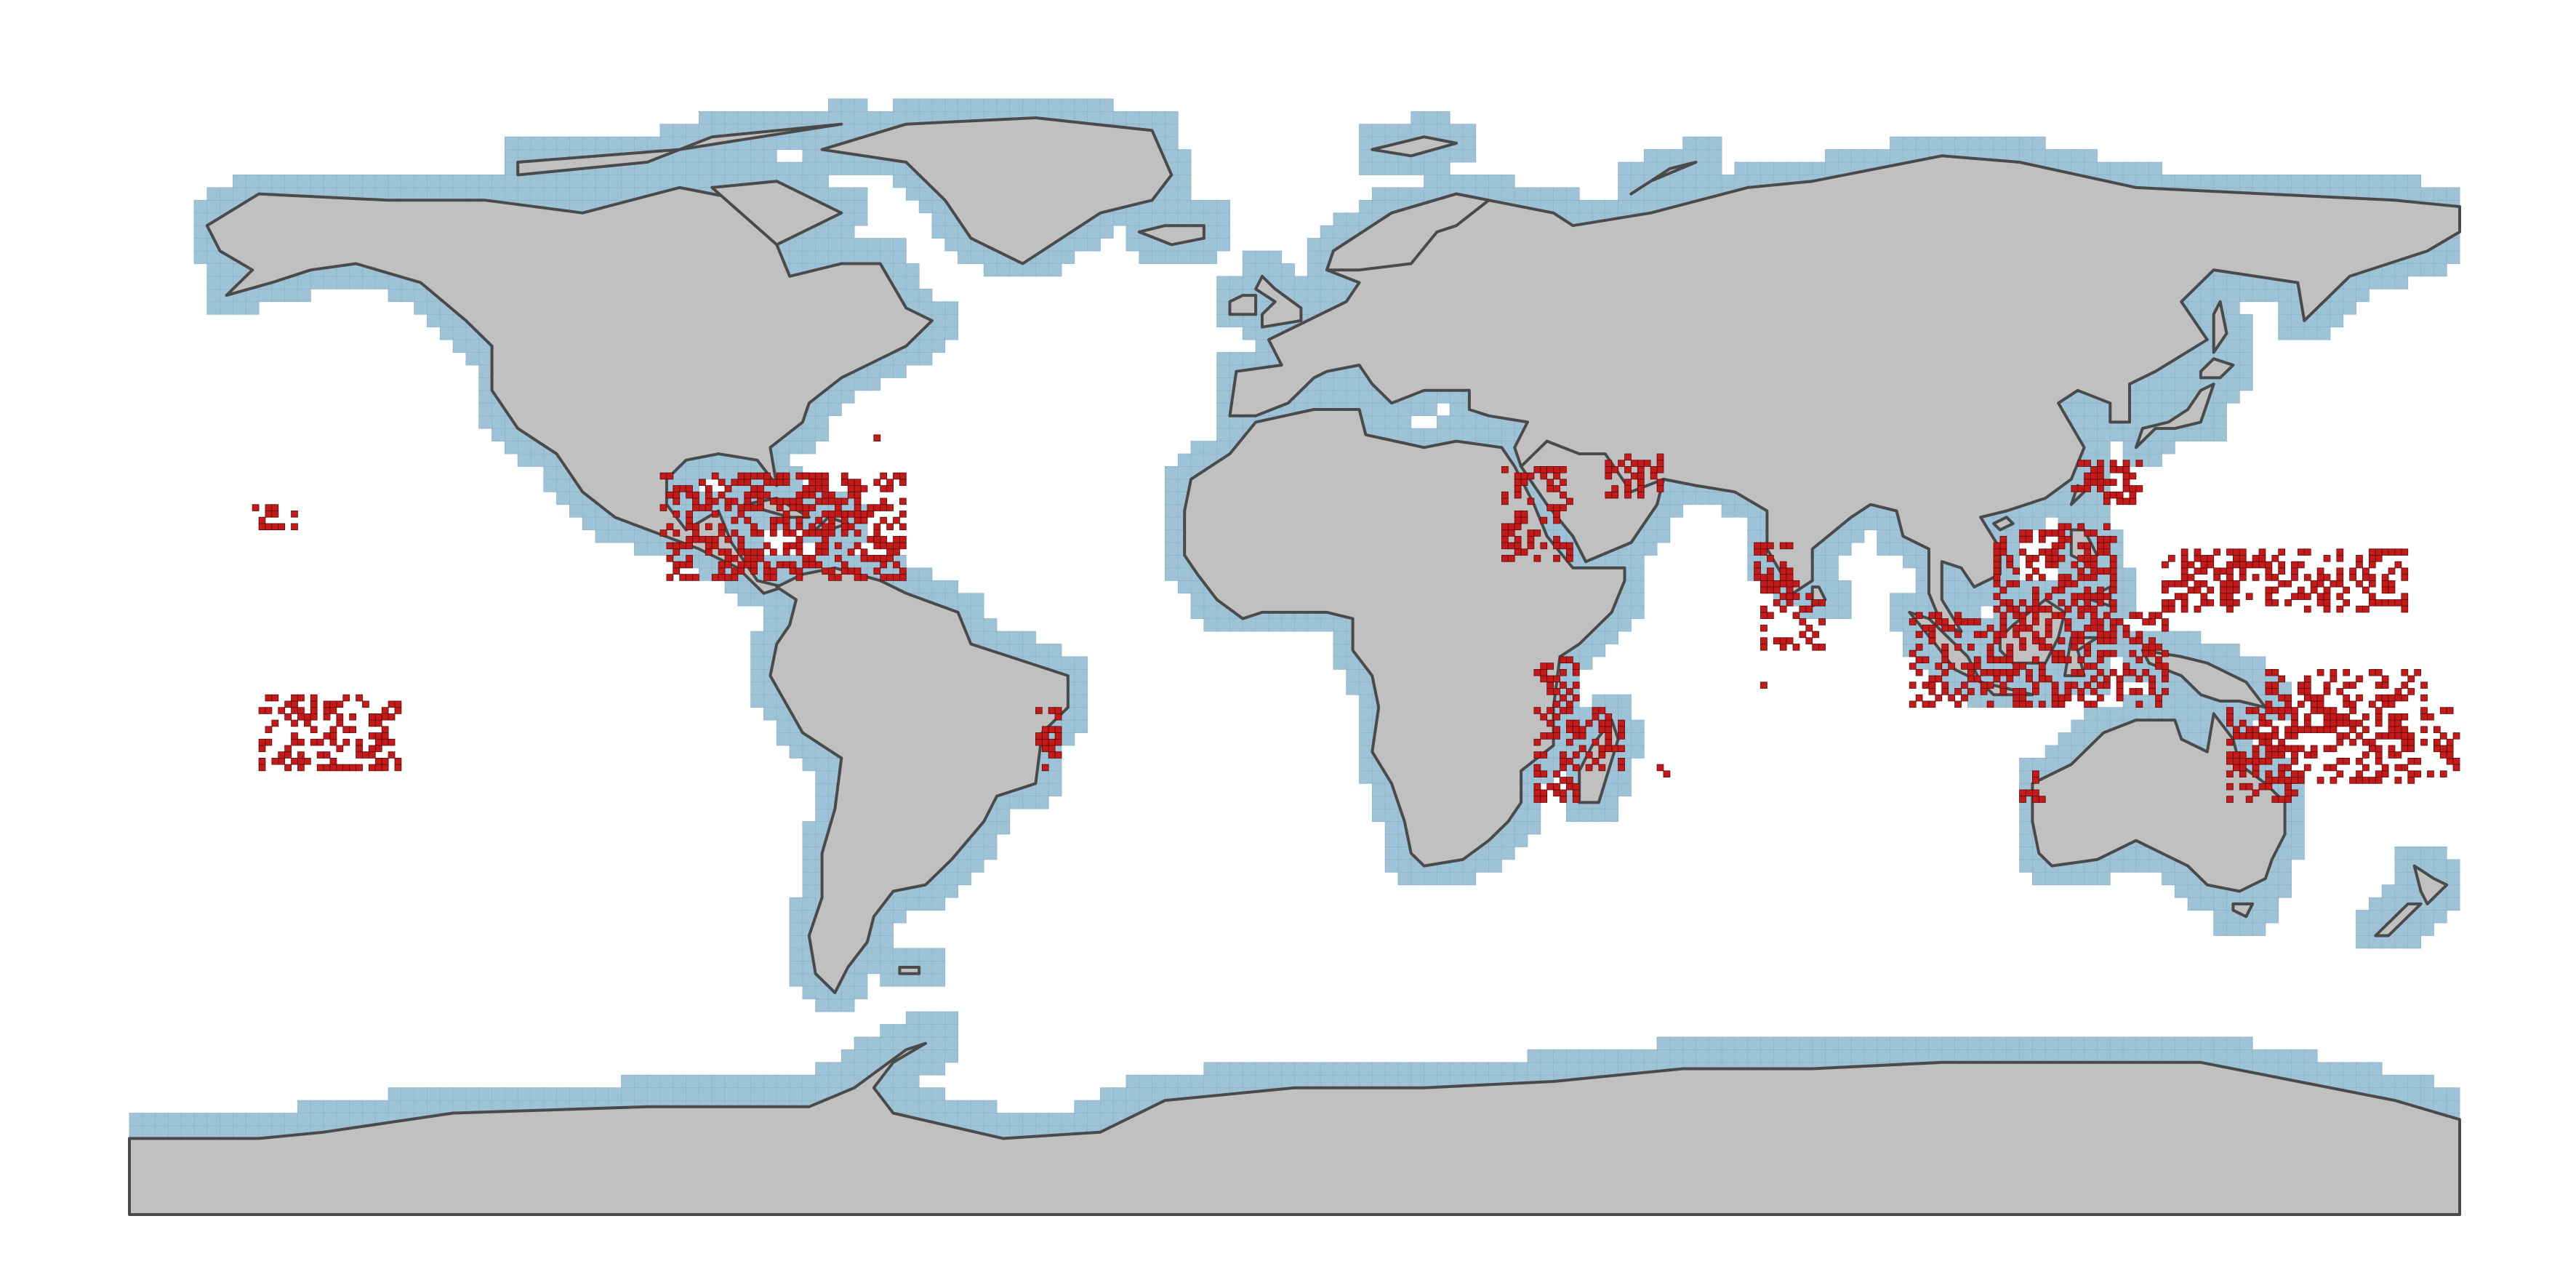  I want to click on highlight-cell-sri-lanka-maldives, so click(1770, 590).